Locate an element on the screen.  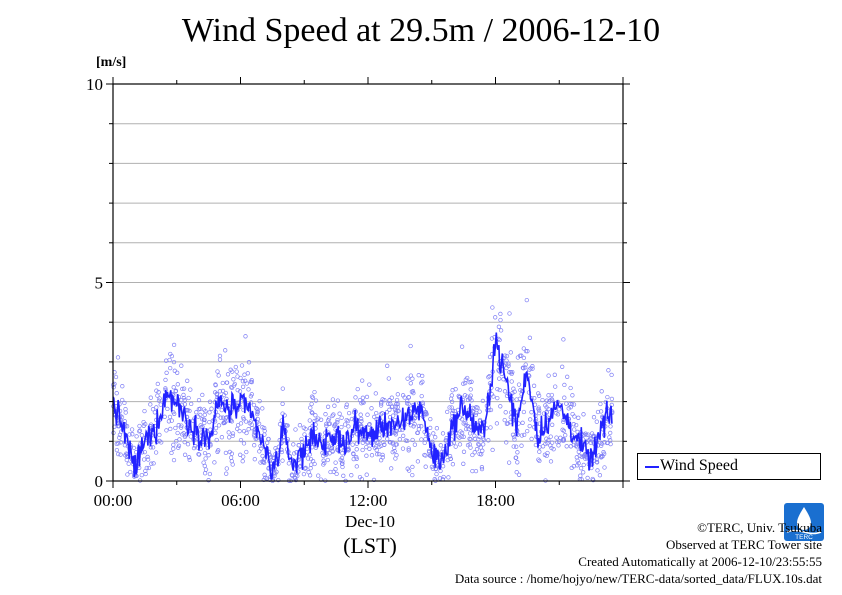
legend-swatch is located at coordinates (652, 467).